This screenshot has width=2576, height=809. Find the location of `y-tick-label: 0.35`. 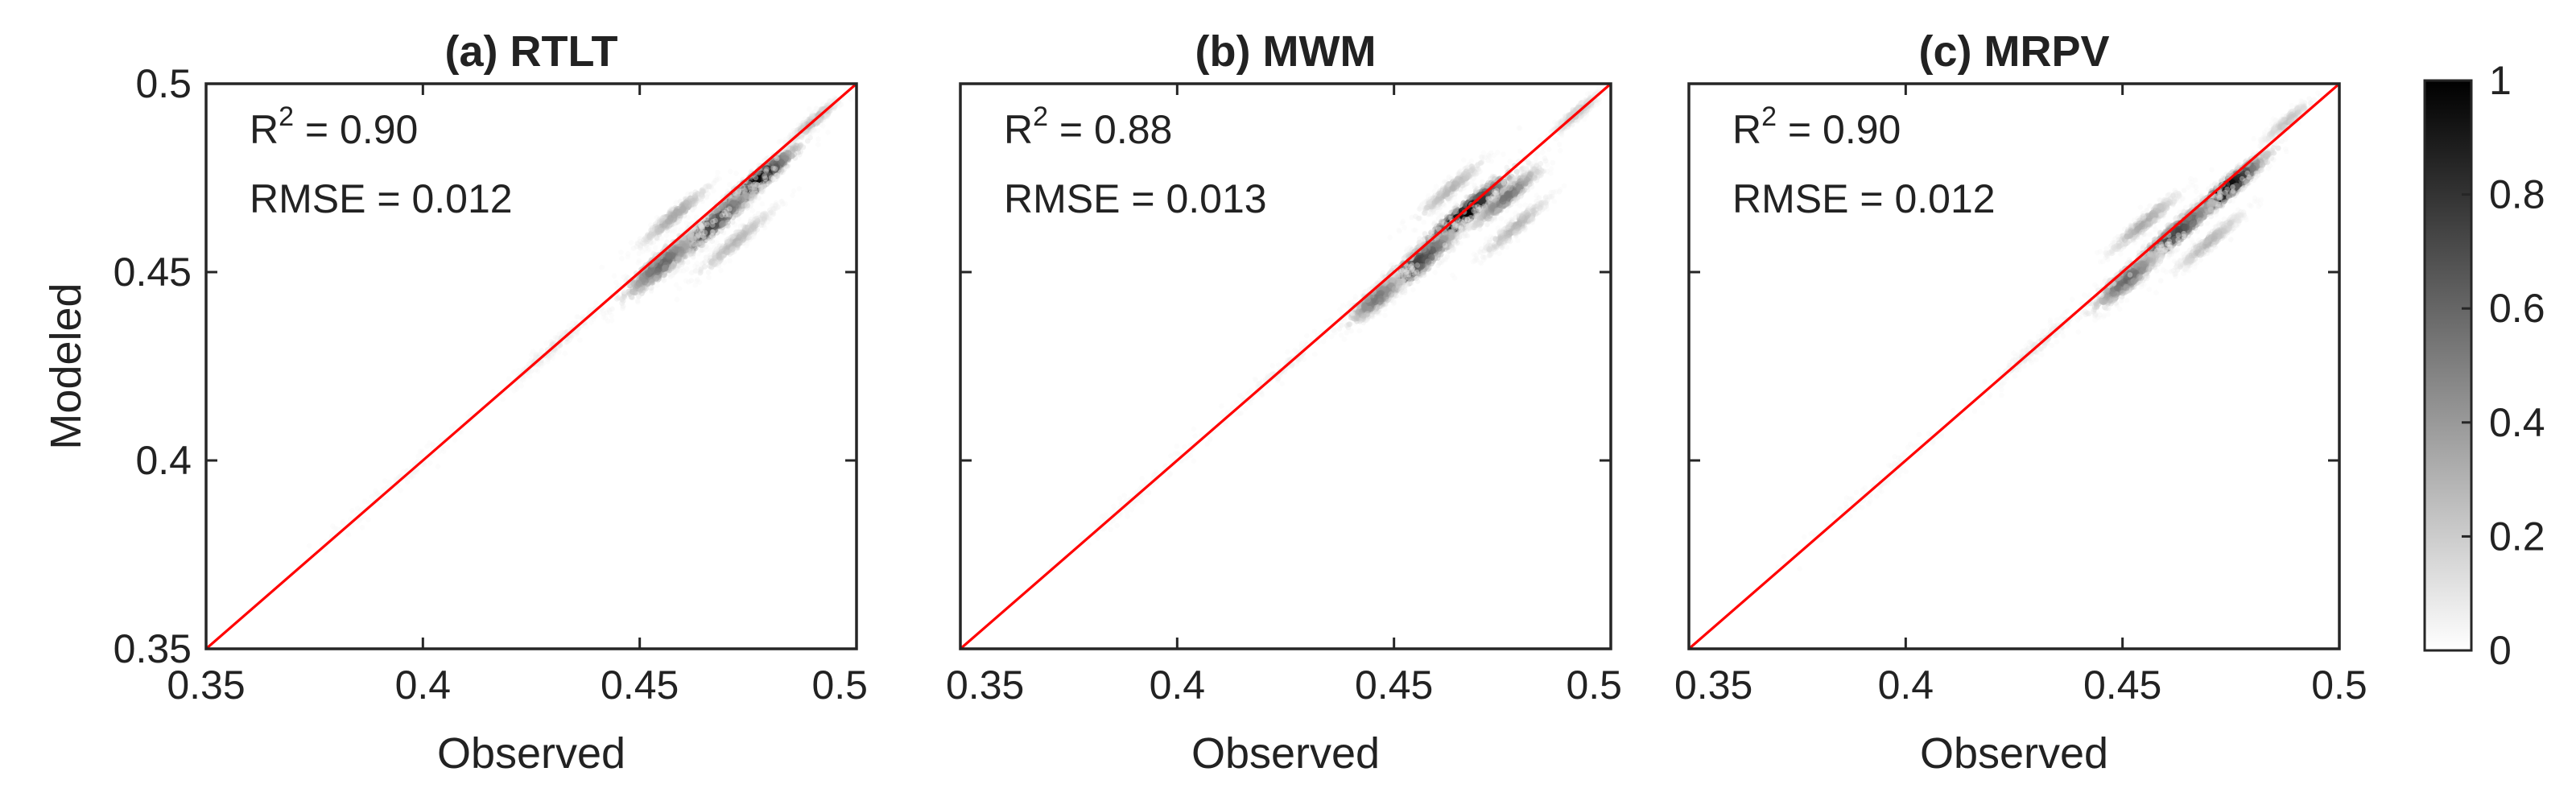

y-tick-label: 0.35 is located at coordinates (153, 649).